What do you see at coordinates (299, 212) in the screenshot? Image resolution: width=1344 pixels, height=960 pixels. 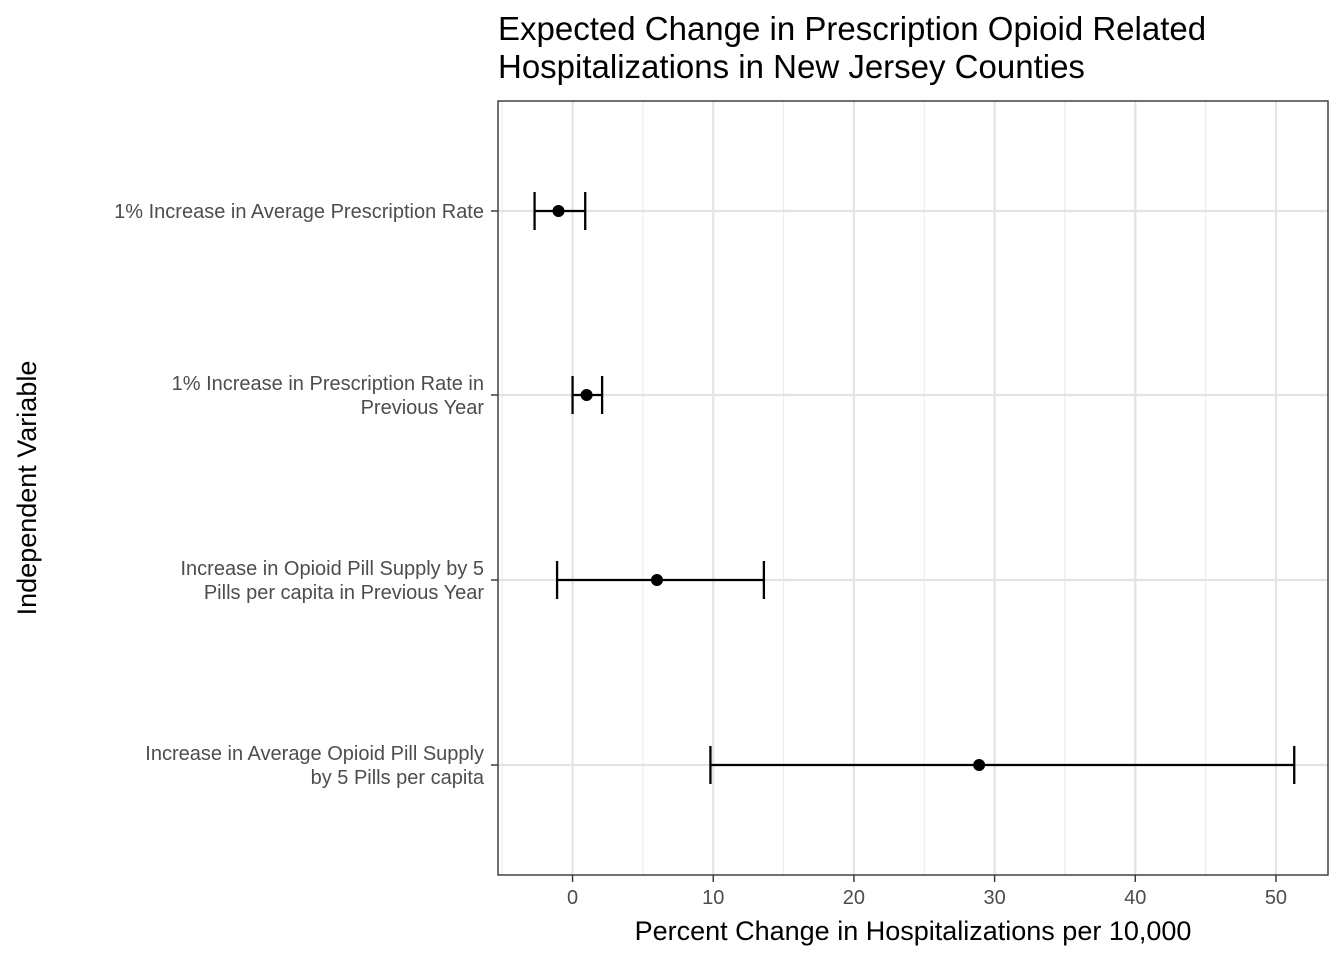 I see `y-category-label: 1% Increase in Average Prescription Rate` at bounding box center [299, 212].